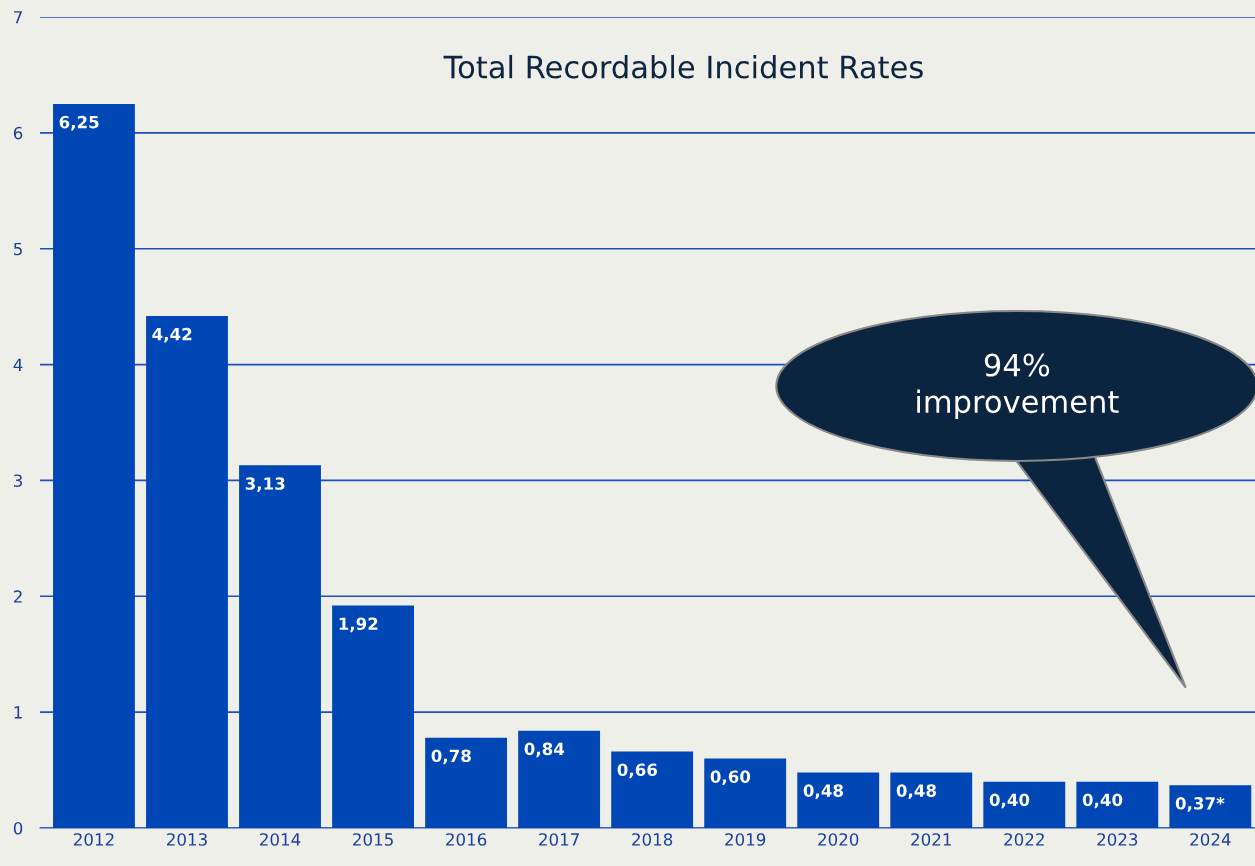  What do you see at coordinates (544, 750) in the screenshot?
I see `data-label: 0,84` at bounding box center [544, 750].